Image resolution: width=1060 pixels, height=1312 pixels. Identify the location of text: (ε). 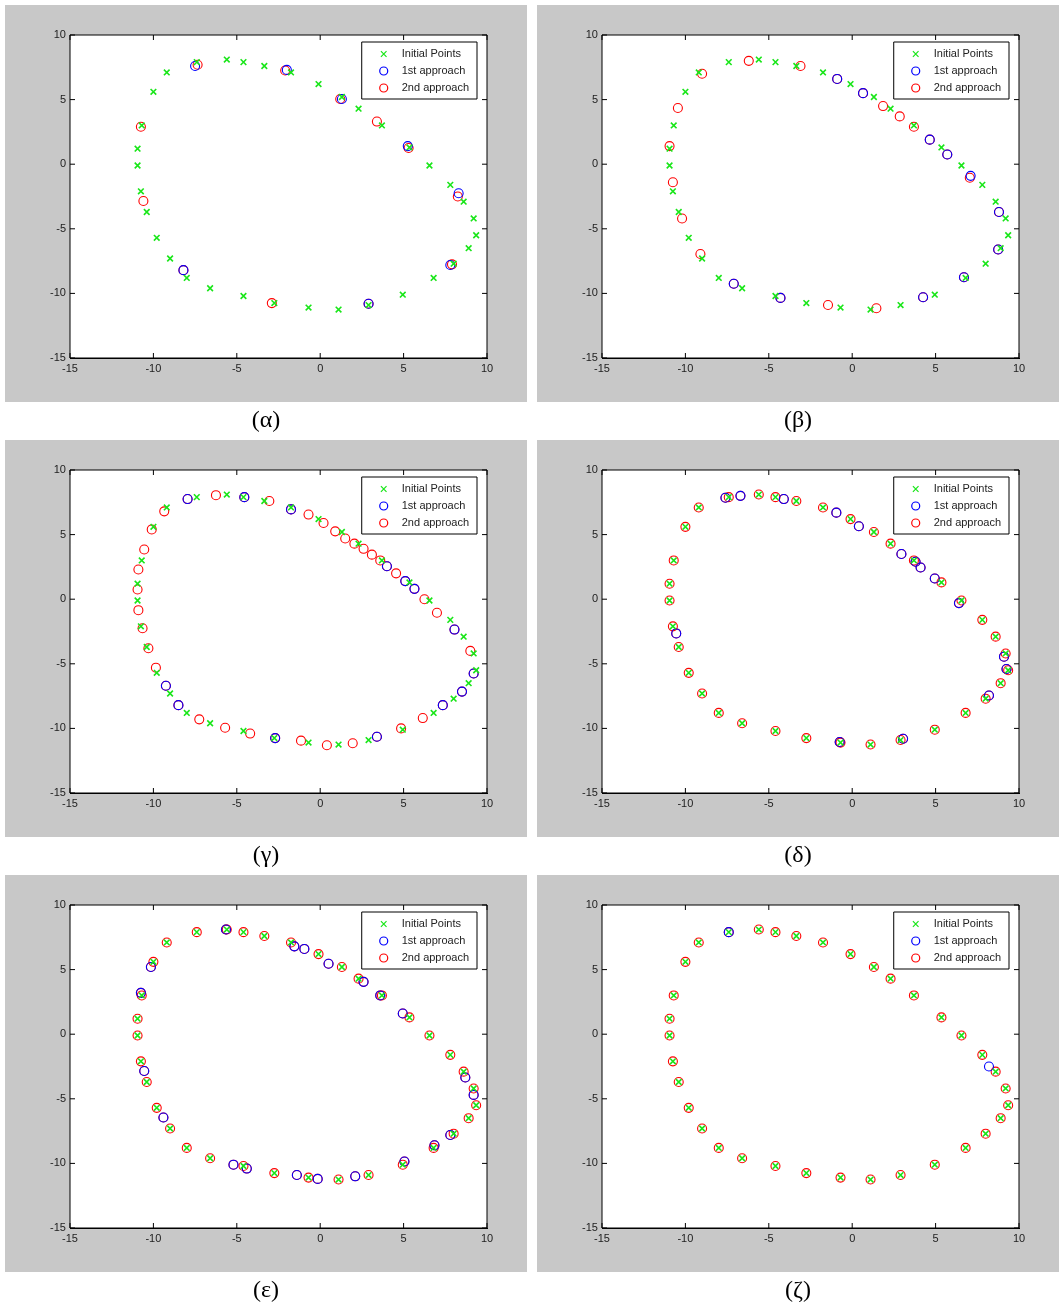
(266, 1289).